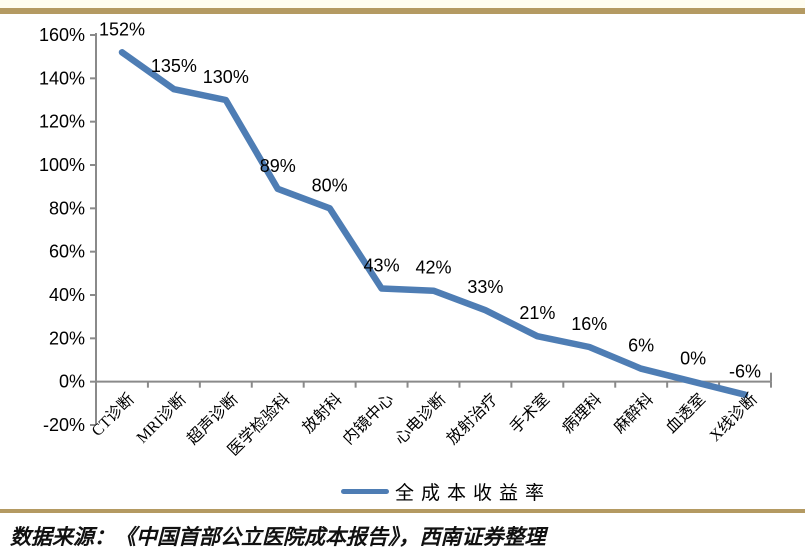  Describe the element at coordinates (62, 78) in the screenshot. I see `svg-text: 140%` at that location.